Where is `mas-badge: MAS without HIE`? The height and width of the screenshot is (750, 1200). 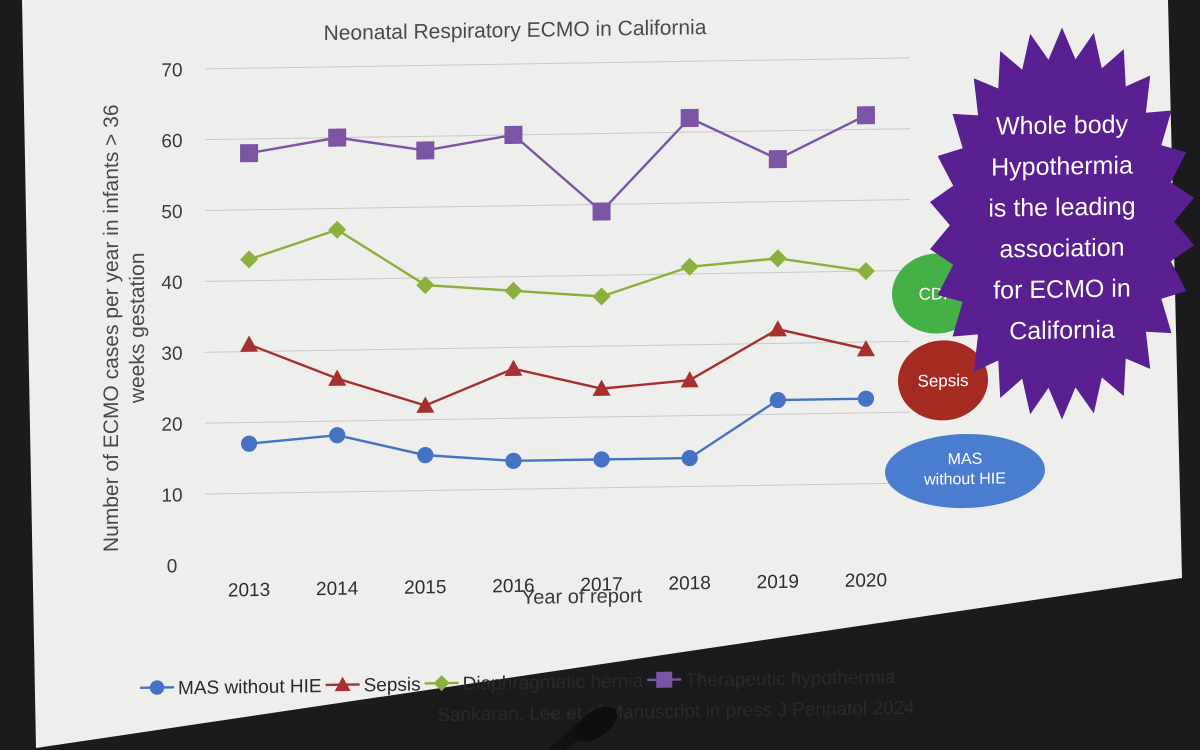 mas-badge: MAS without HIE is located at coordinates (965, 471).